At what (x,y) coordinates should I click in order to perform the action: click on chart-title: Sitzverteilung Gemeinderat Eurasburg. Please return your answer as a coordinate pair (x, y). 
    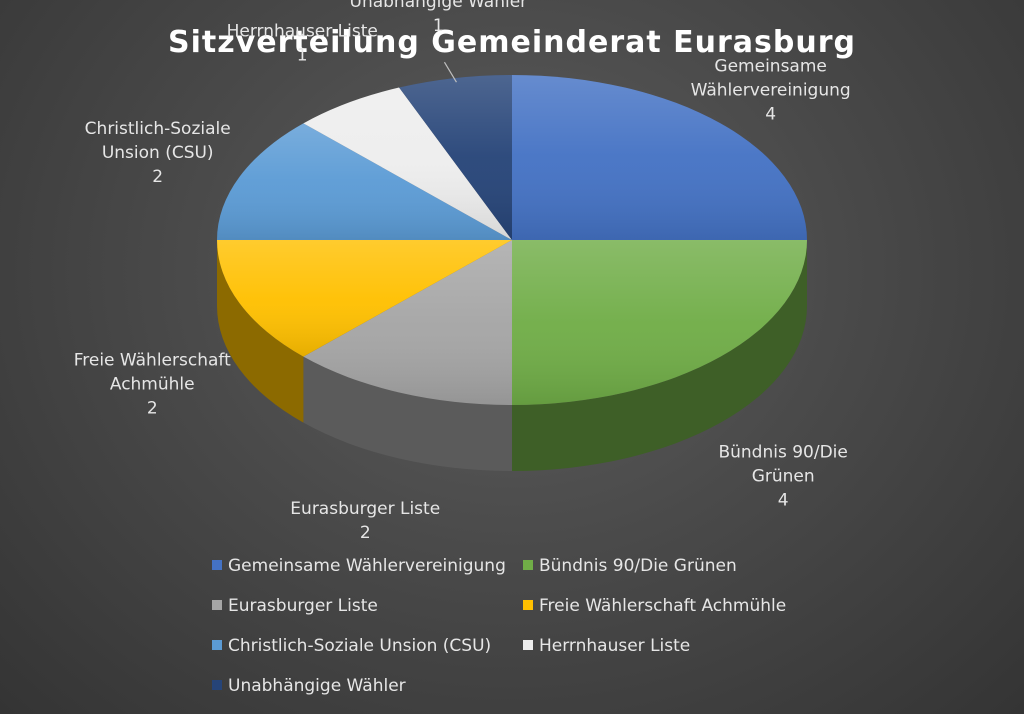
    Looking at the image, I should click on (512, 42).